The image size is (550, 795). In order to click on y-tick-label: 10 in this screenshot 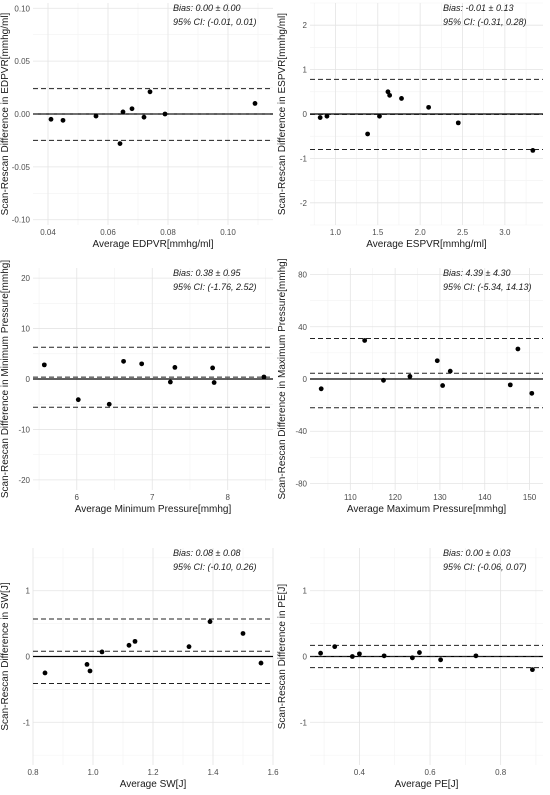, I will do `click(25, 329)`.